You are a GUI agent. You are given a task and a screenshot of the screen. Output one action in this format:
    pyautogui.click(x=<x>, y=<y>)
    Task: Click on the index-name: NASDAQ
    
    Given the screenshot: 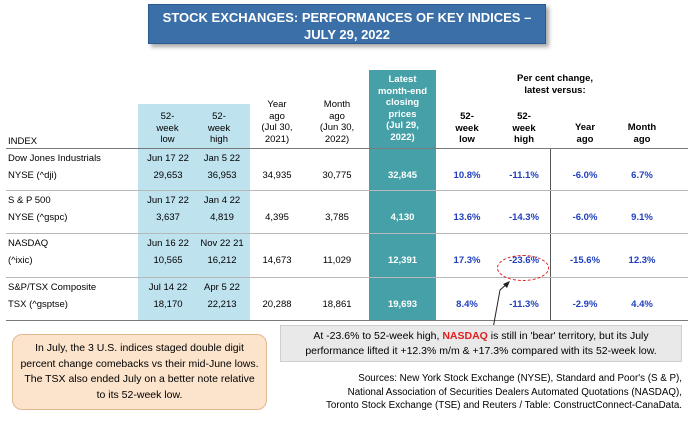 What is the action you would take?
    pyautogui.click(x=28, y=243)
    